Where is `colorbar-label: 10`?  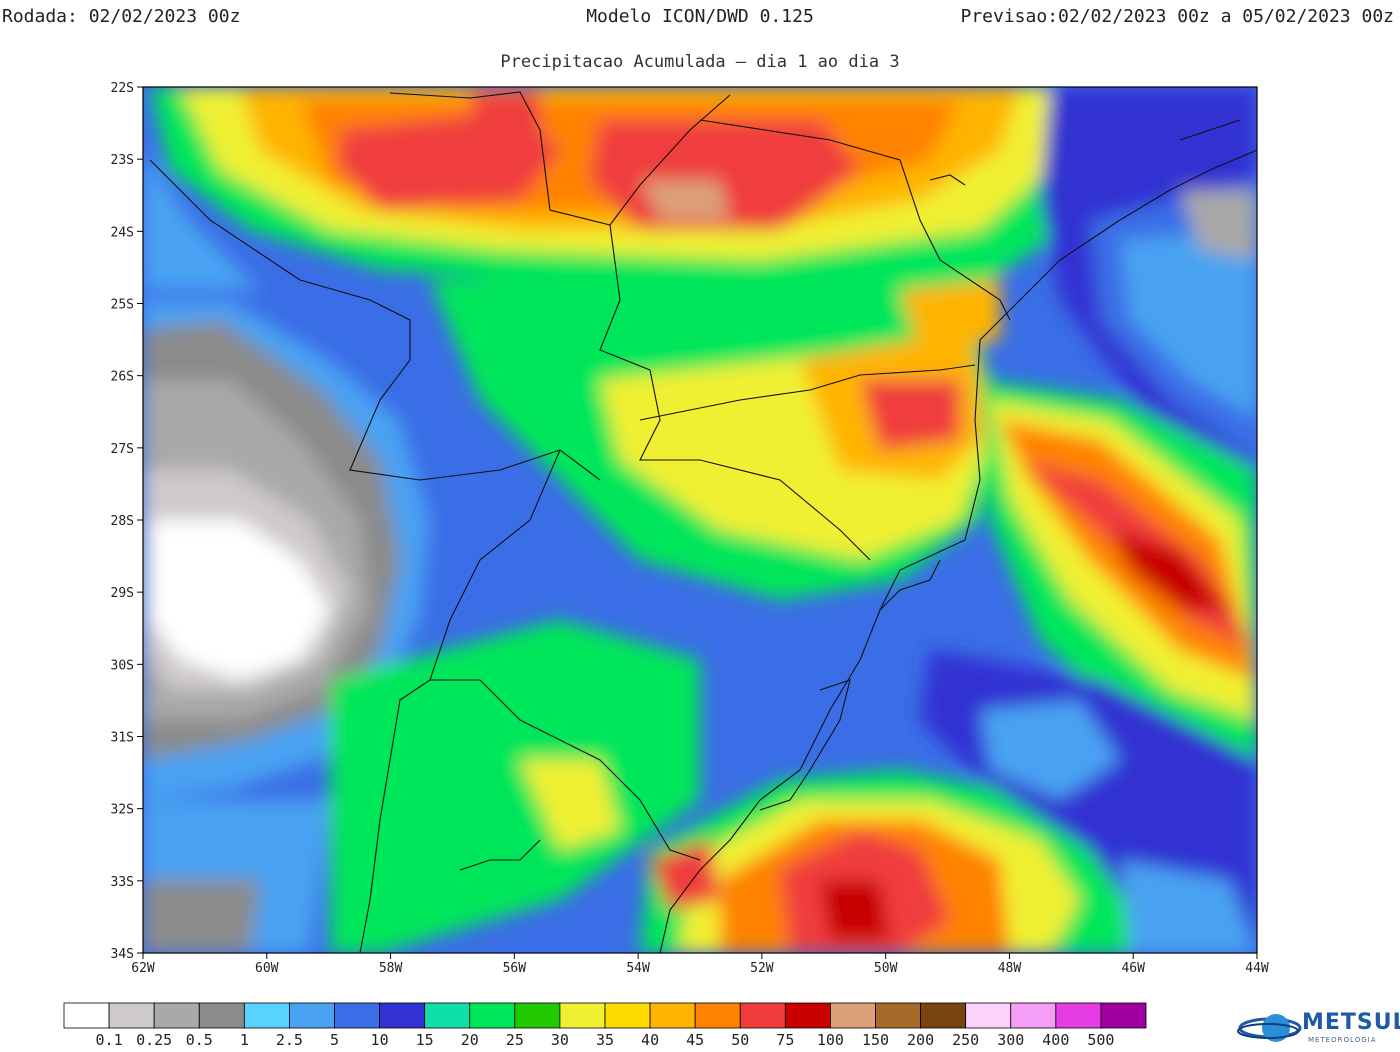
colorbar-label: 10 is located at coordinates (380, 1040).